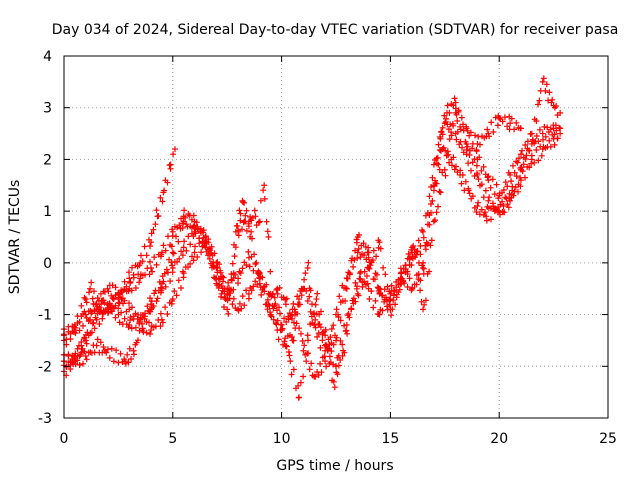  I want to click on y-tick-label: 2, so click(47, 160).